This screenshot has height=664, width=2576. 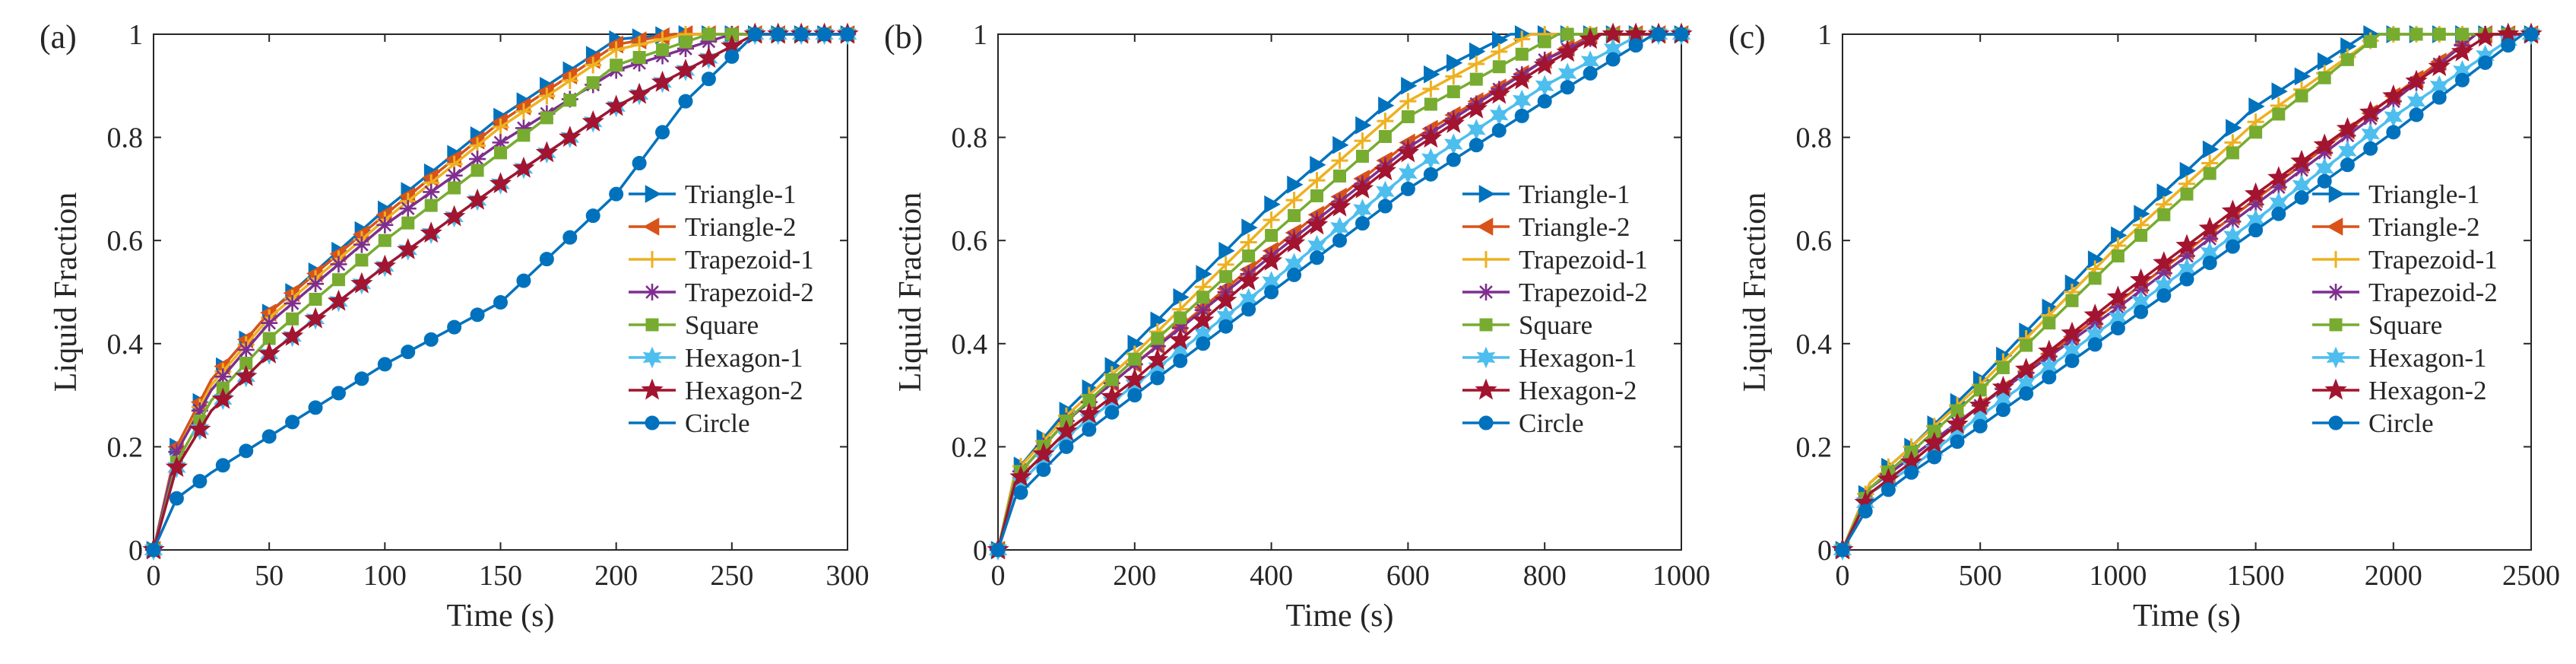 What do you see at coordinates (2531, 576) in the screenshot?
I see `x-tick-label: 2500` at bounding box center [2531, 576].